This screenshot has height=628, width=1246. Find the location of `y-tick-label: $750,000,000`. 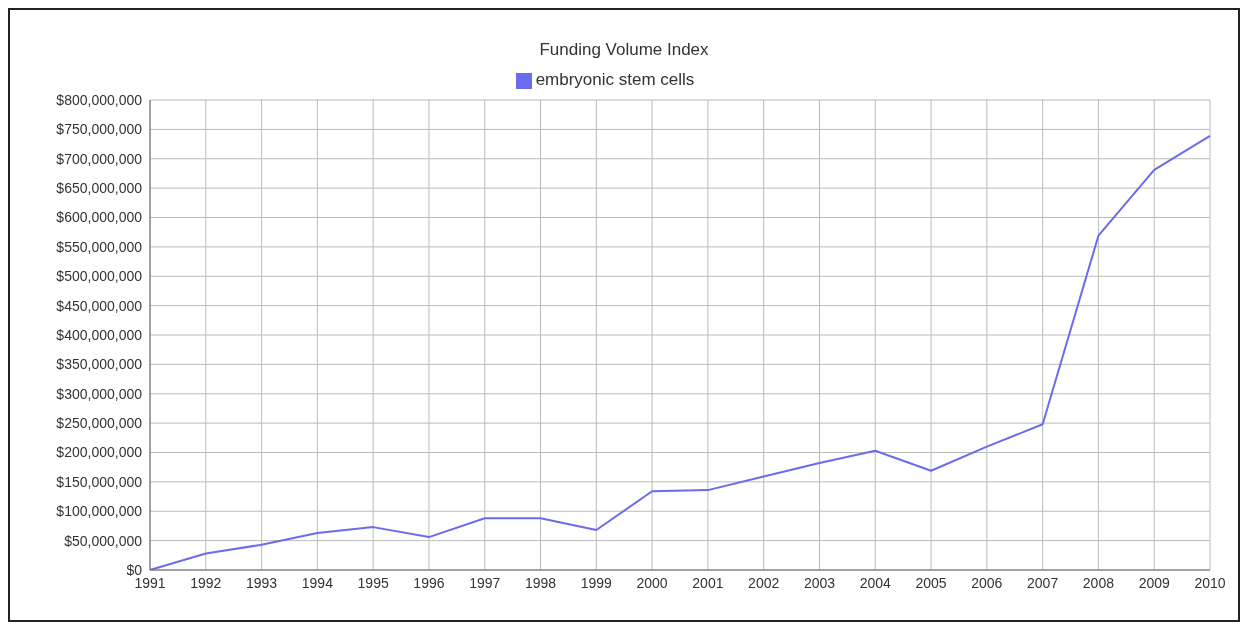

y-tick-label: $750,000,000 is located at coordinates (99, 129).